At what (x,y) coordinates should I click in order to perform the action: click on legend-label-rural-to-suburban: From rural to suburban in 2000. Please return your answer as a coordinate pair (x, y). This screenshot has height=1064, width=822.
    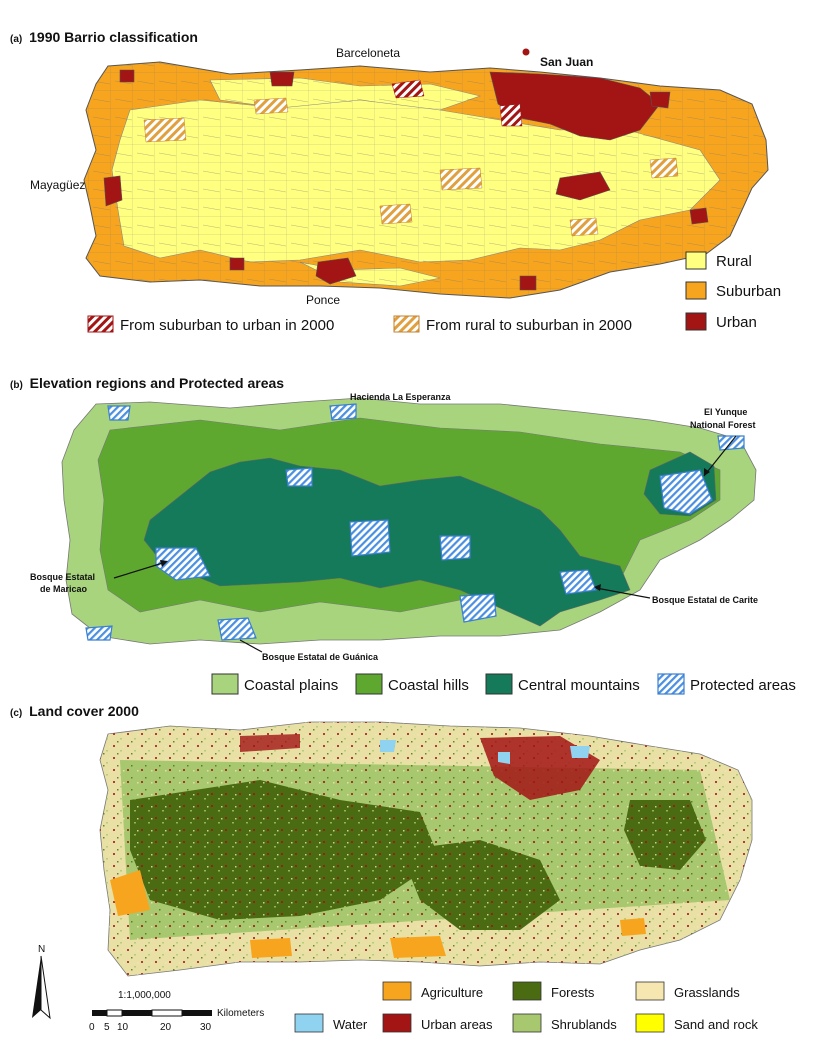
    Looking at the image, I should click on (529, 325).